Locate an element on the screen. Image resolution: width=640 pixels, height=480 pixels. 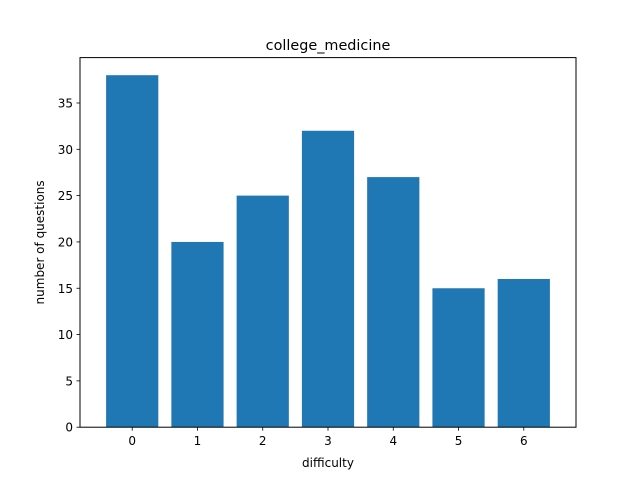
y-tick-label: 5 is located at coordinates (69, 381).